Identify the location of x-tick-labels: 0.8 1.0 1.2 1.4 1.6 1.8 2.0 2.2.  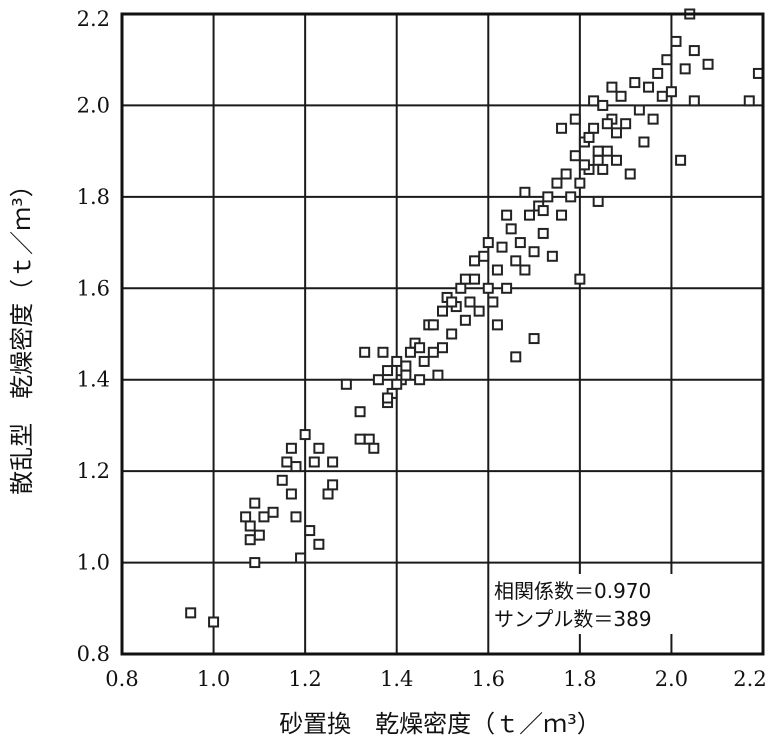
(435, 679).